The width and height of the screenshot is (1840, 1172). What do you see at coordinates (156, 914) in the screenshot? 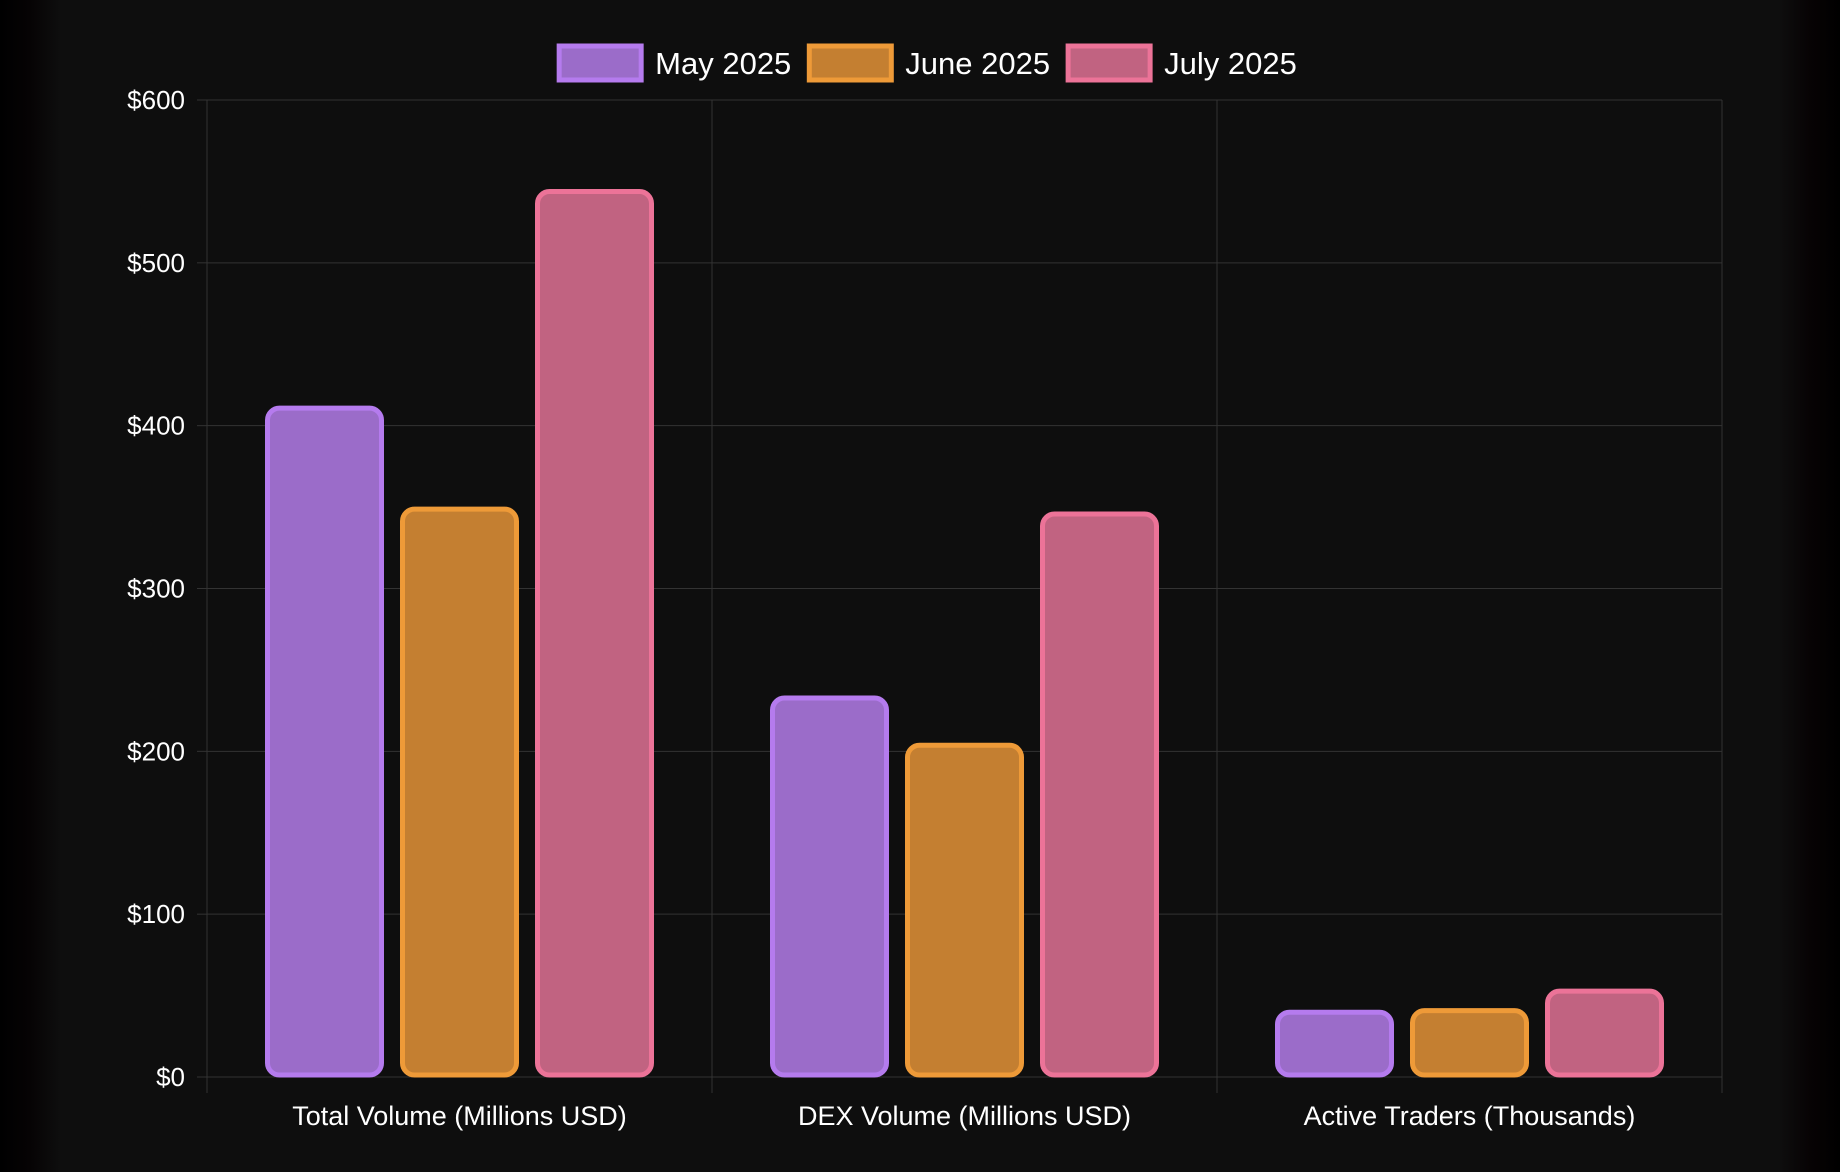
I see `y-tick-label: $100` at bounding box center [156, 914].